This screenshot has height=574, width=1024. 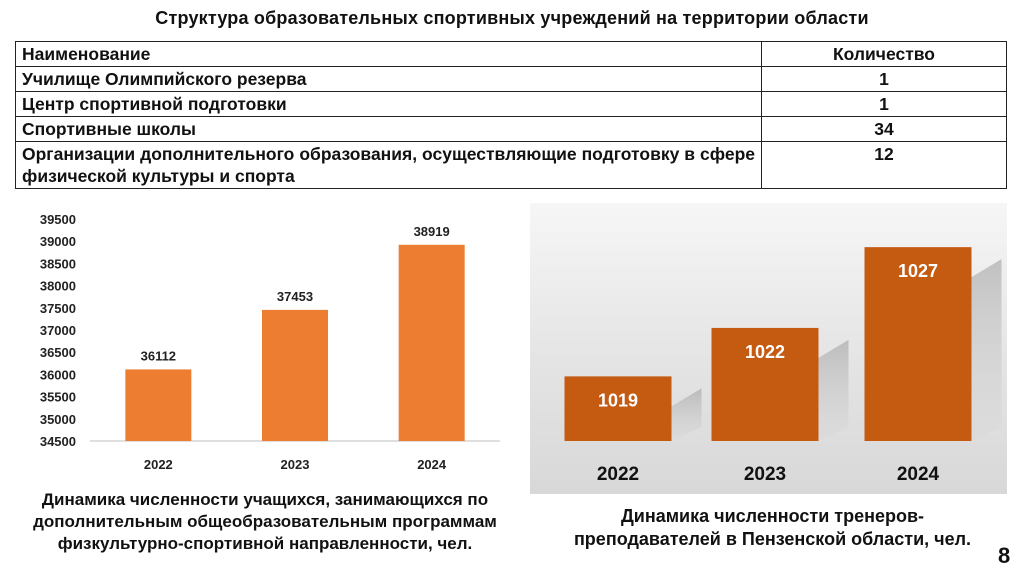 I want to click on header-name: Наименование, so click(x=388, y=54).